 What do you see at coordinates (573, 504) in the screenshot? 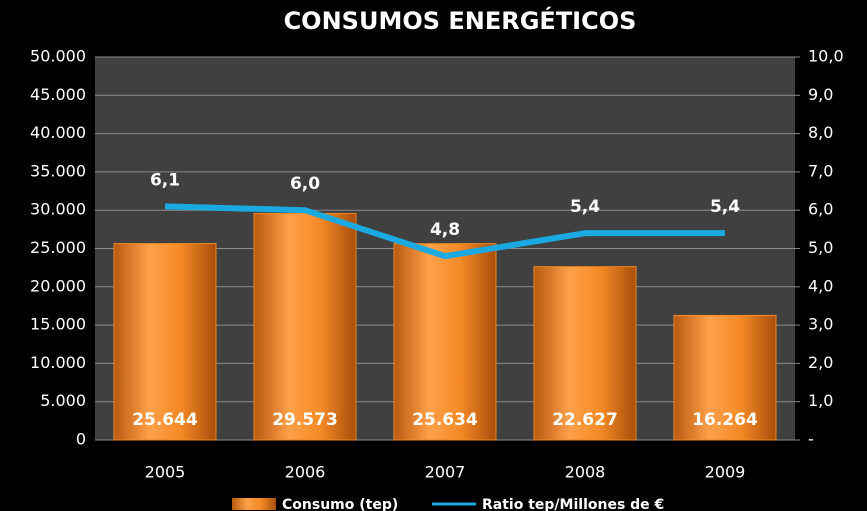
I see `legend-label: Ratio tep/Millones de €` at bounding box center [573, 504].